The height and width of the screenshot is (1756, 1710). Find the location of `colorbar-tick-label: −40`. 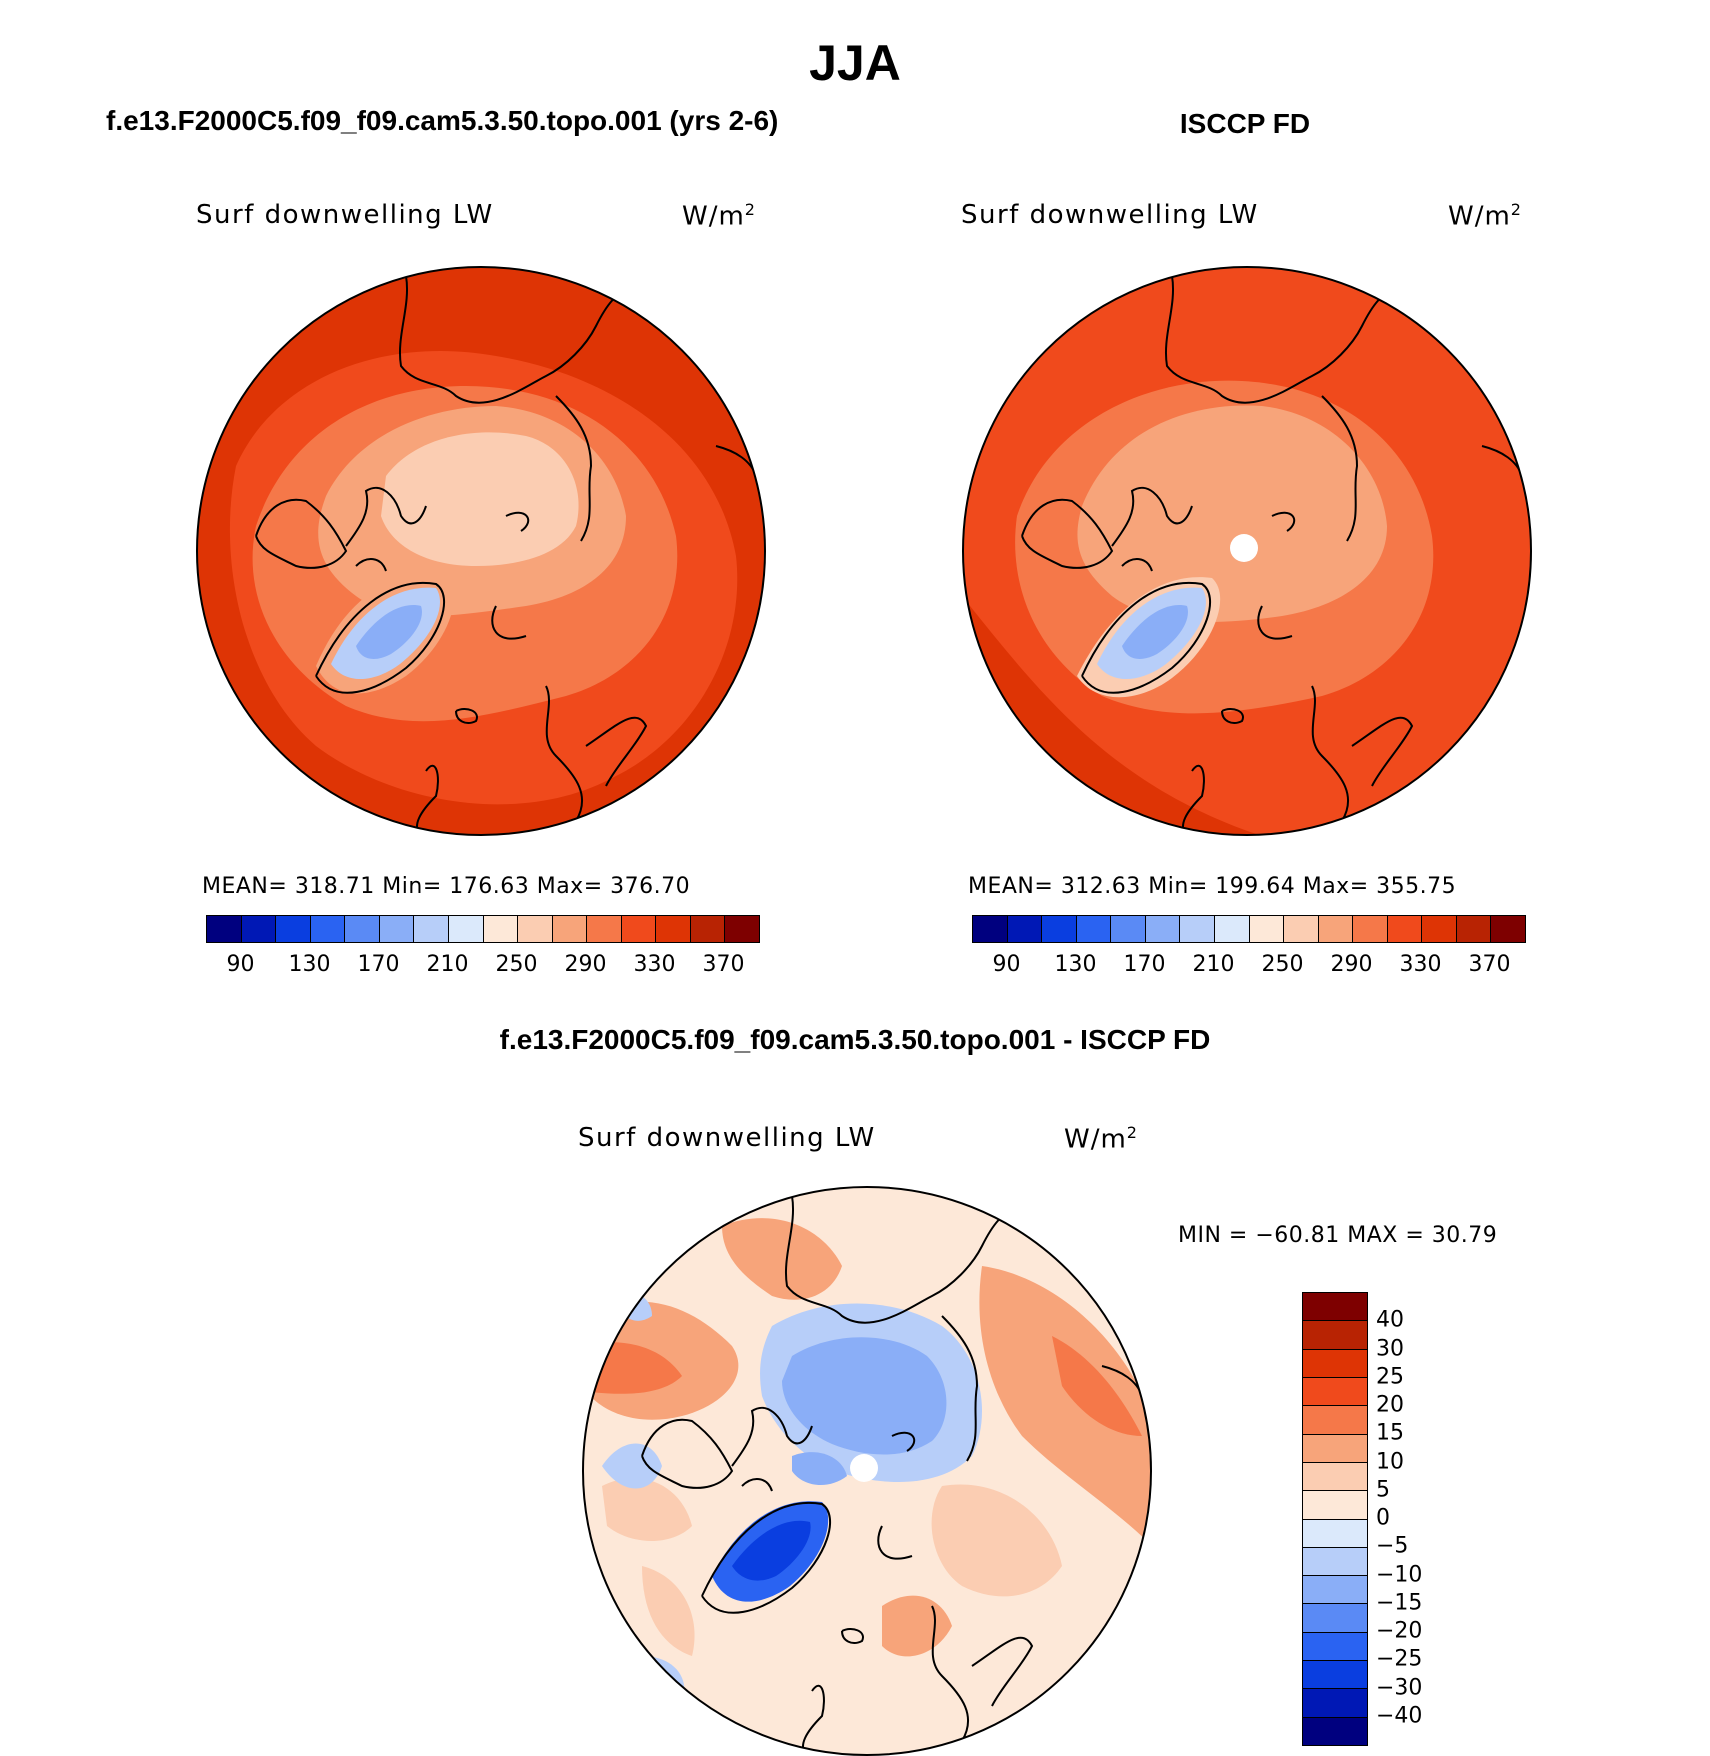

colorbar-tick-label: −40 is located at coordinates (1399, 1716).